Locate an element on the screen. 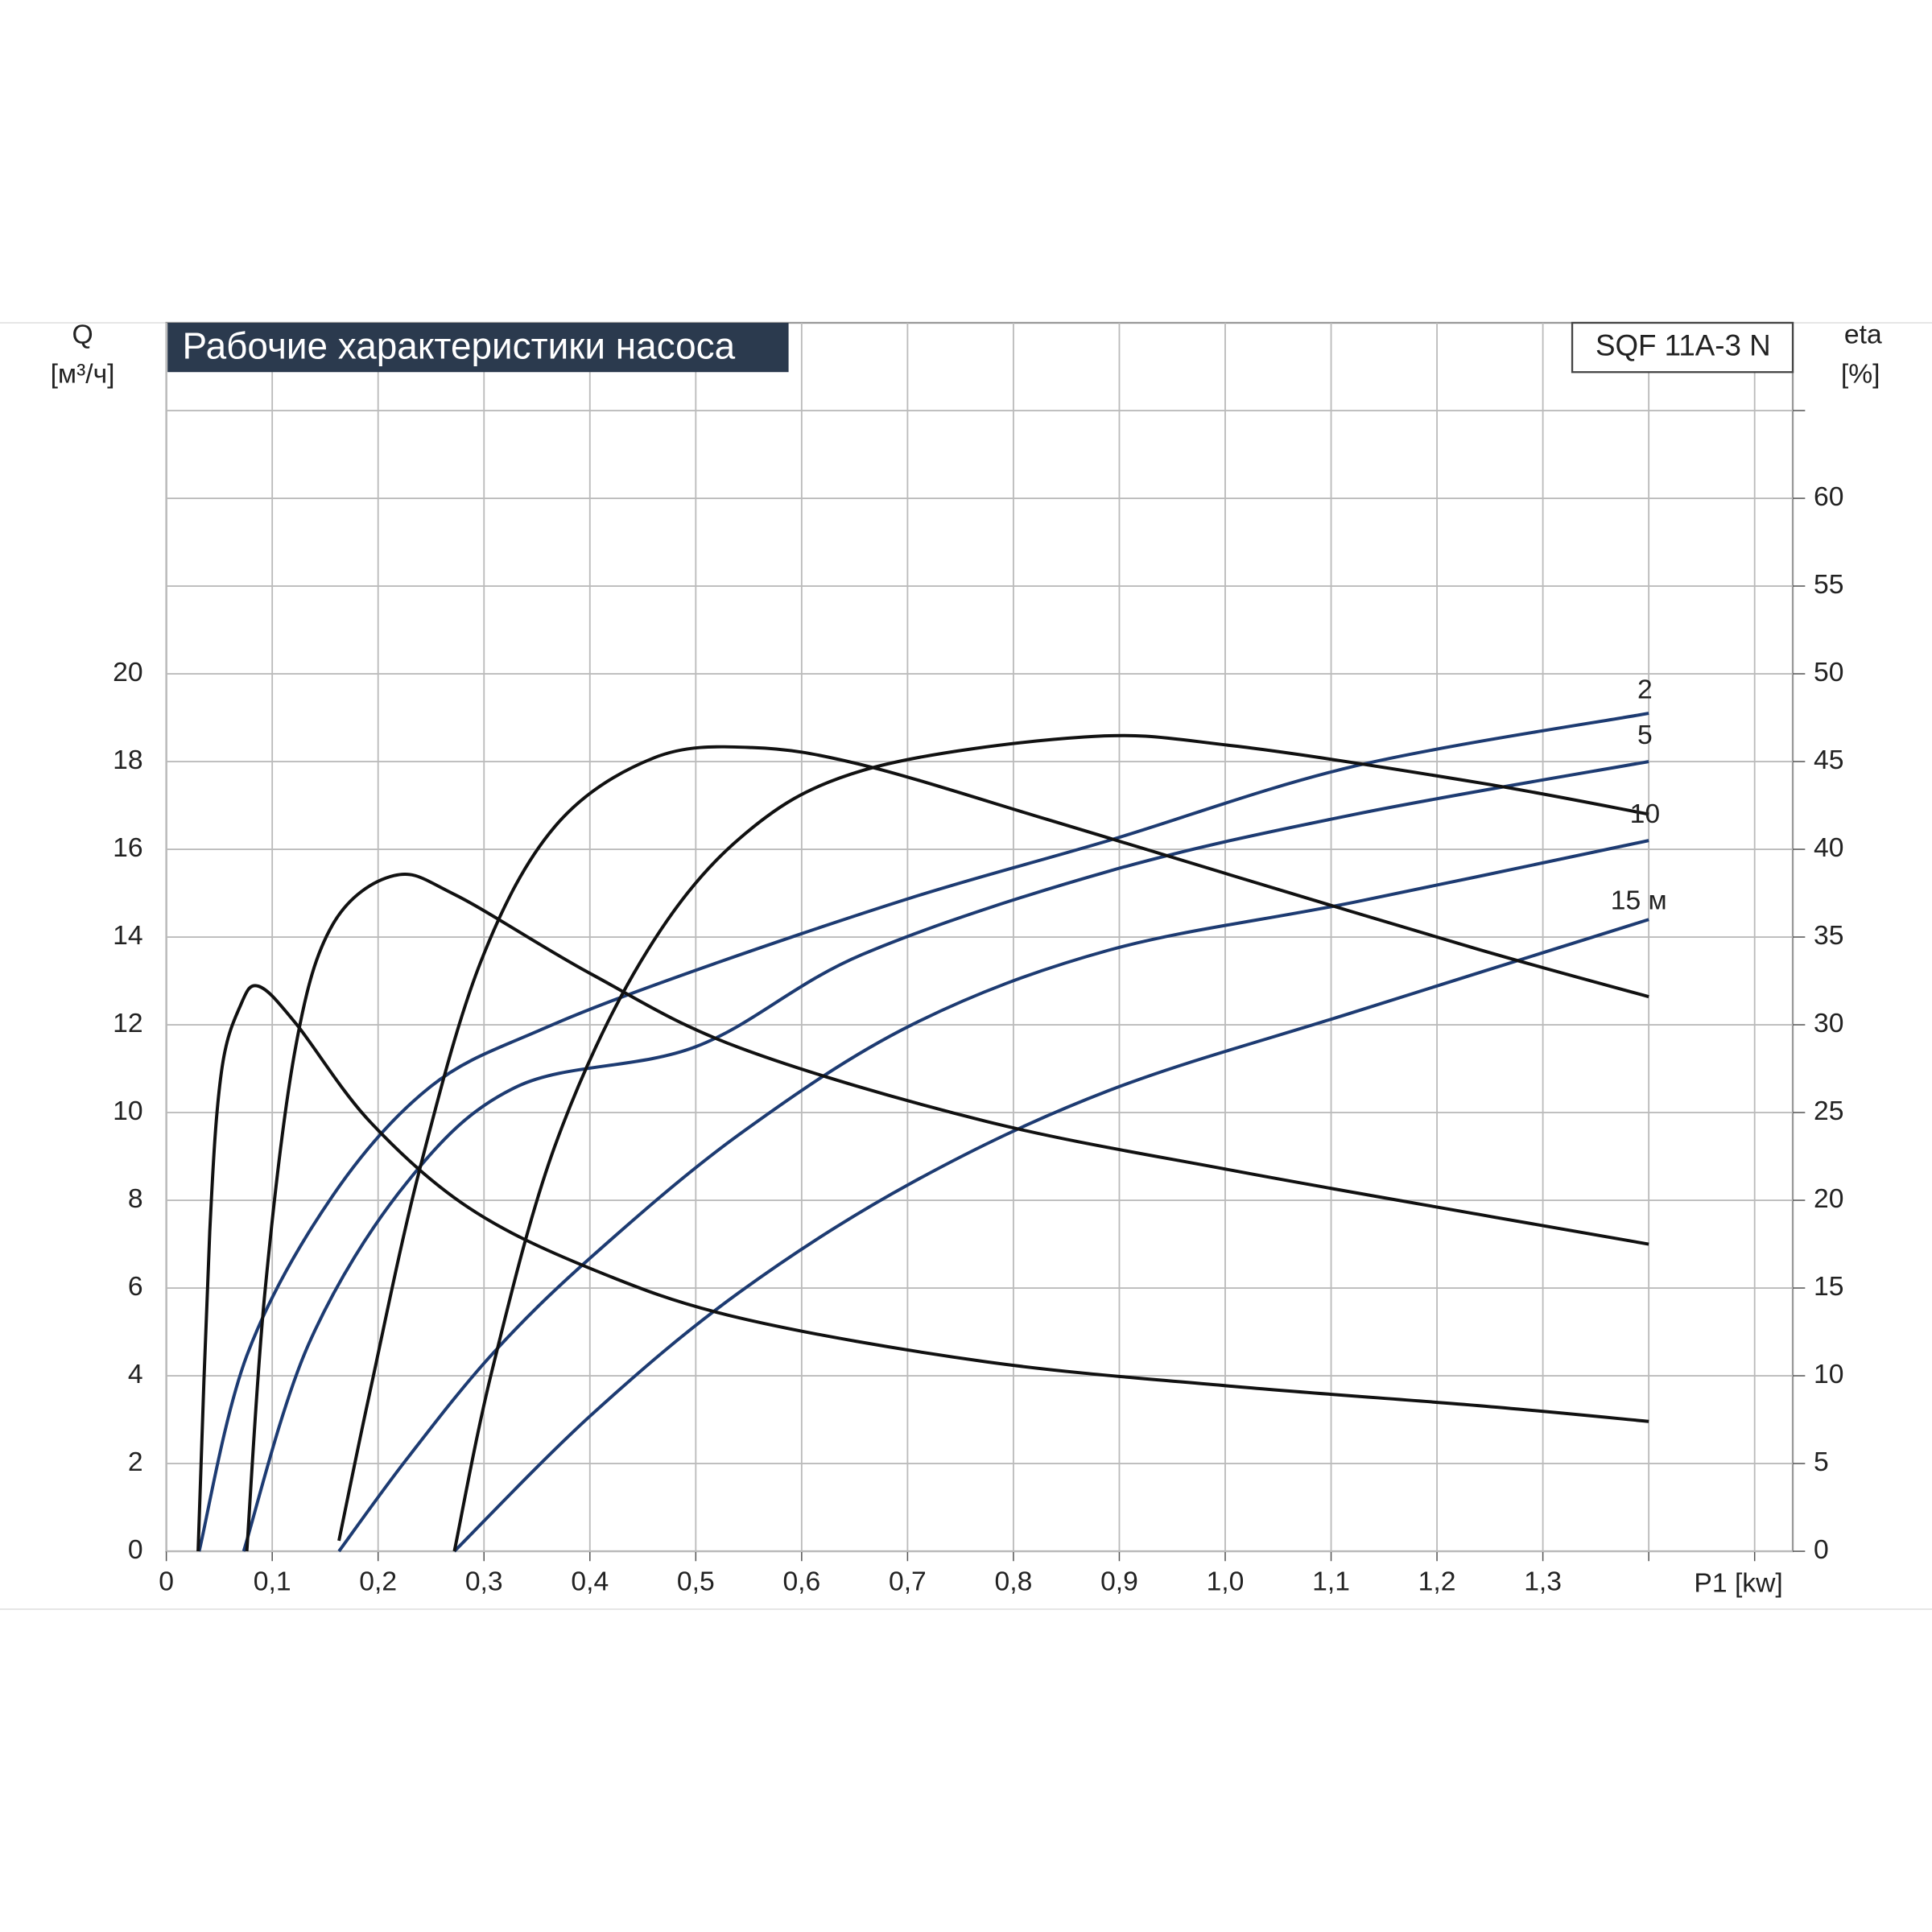 This screenshot has width=1932, height=1932. x-tick-label: 0,6 is located at coordinates (801, 1582).